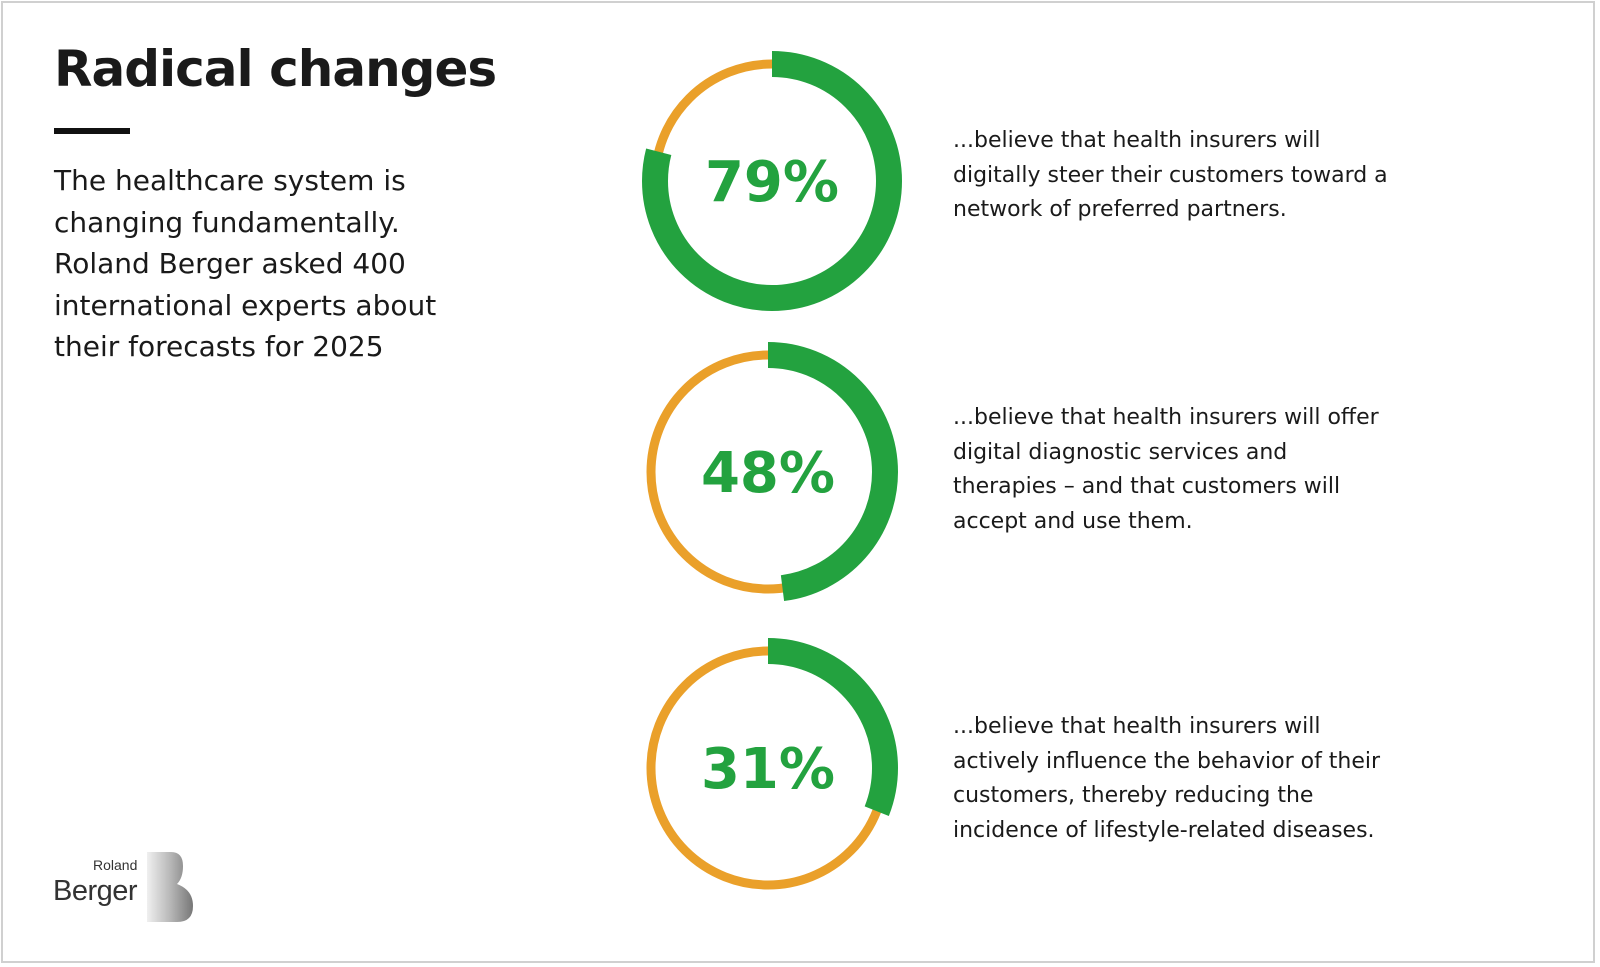 The width and height of the screenshot is (1600, 967). I want to click on title-divider, so click(92, 131).